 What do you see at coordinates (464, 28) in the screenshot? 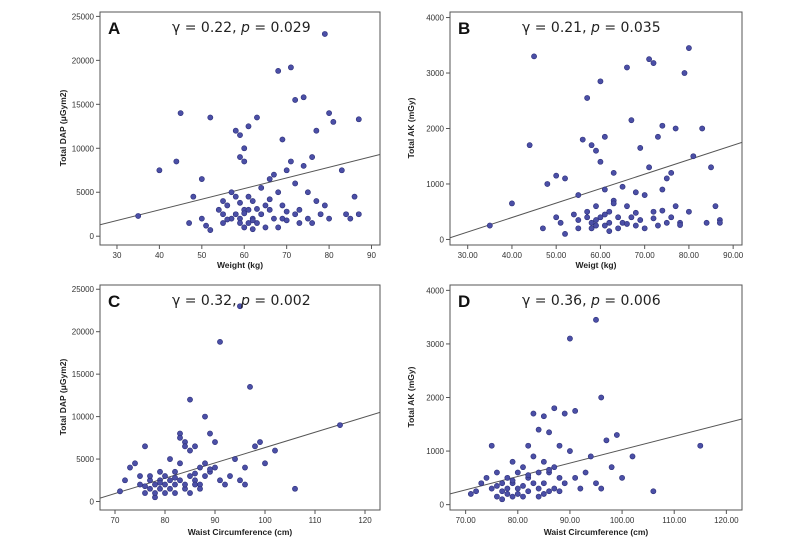
I see `panel-label: B` at bounding box center [464, 28].